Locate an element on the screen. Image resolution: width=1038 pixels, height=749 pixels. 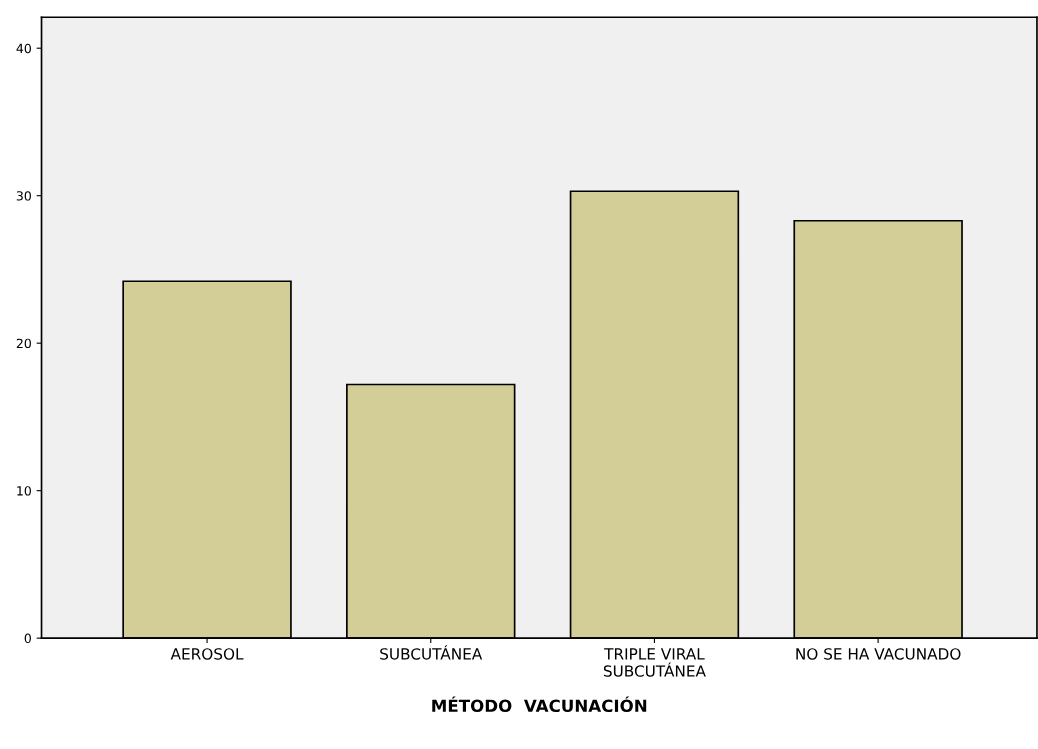
y-tick-label: 20 is located at coordinates (23, 343).